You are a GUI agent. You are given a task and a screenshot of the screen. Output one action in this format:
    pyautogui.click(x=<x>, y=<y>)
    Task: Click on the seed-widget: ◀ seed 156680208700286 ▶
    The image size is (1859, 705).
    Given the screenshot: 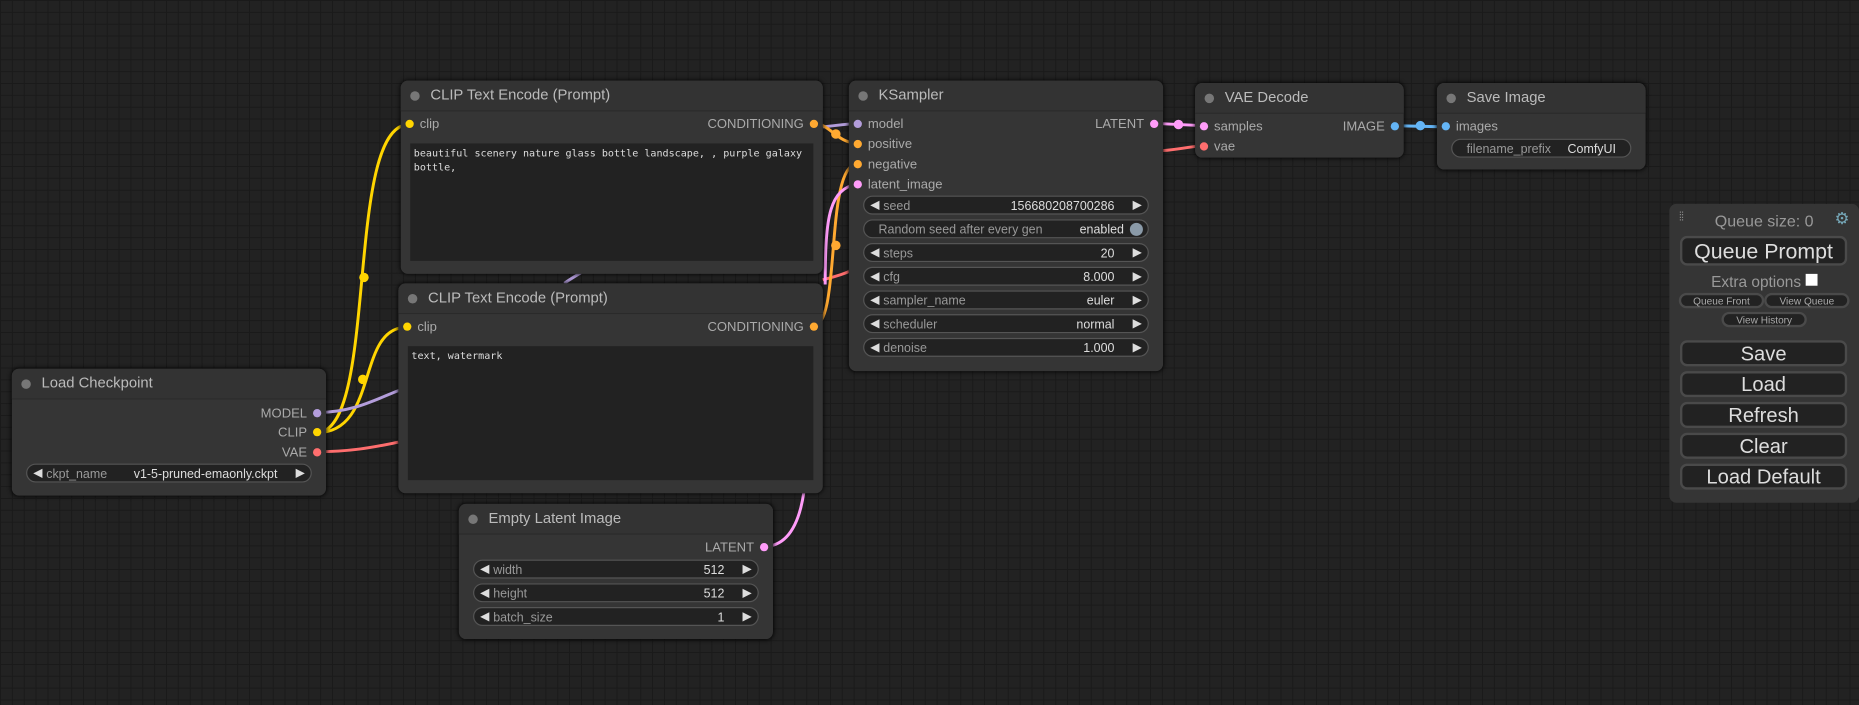 What is the action you would take?
    pyautogui.click(x=1006, y=205)
    